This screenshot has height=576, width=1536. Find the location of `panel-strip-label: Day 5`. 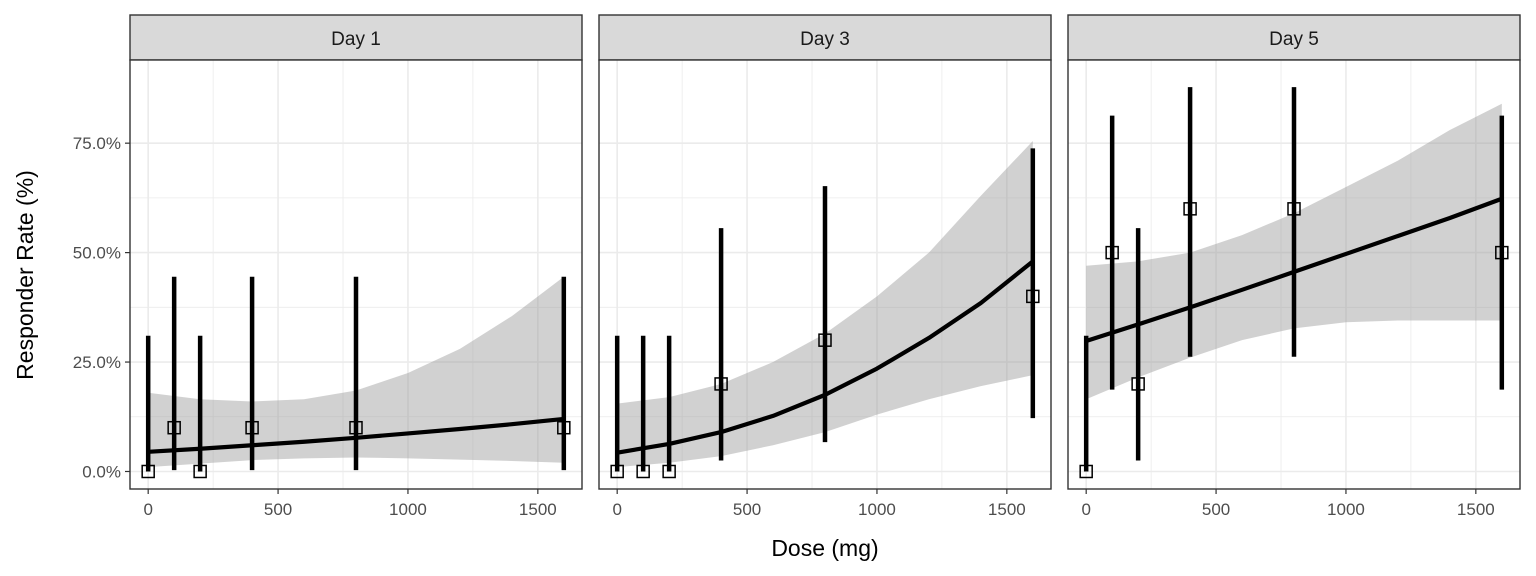

panel-strip-label: Day 5 is located at coordinates (1294, 39).